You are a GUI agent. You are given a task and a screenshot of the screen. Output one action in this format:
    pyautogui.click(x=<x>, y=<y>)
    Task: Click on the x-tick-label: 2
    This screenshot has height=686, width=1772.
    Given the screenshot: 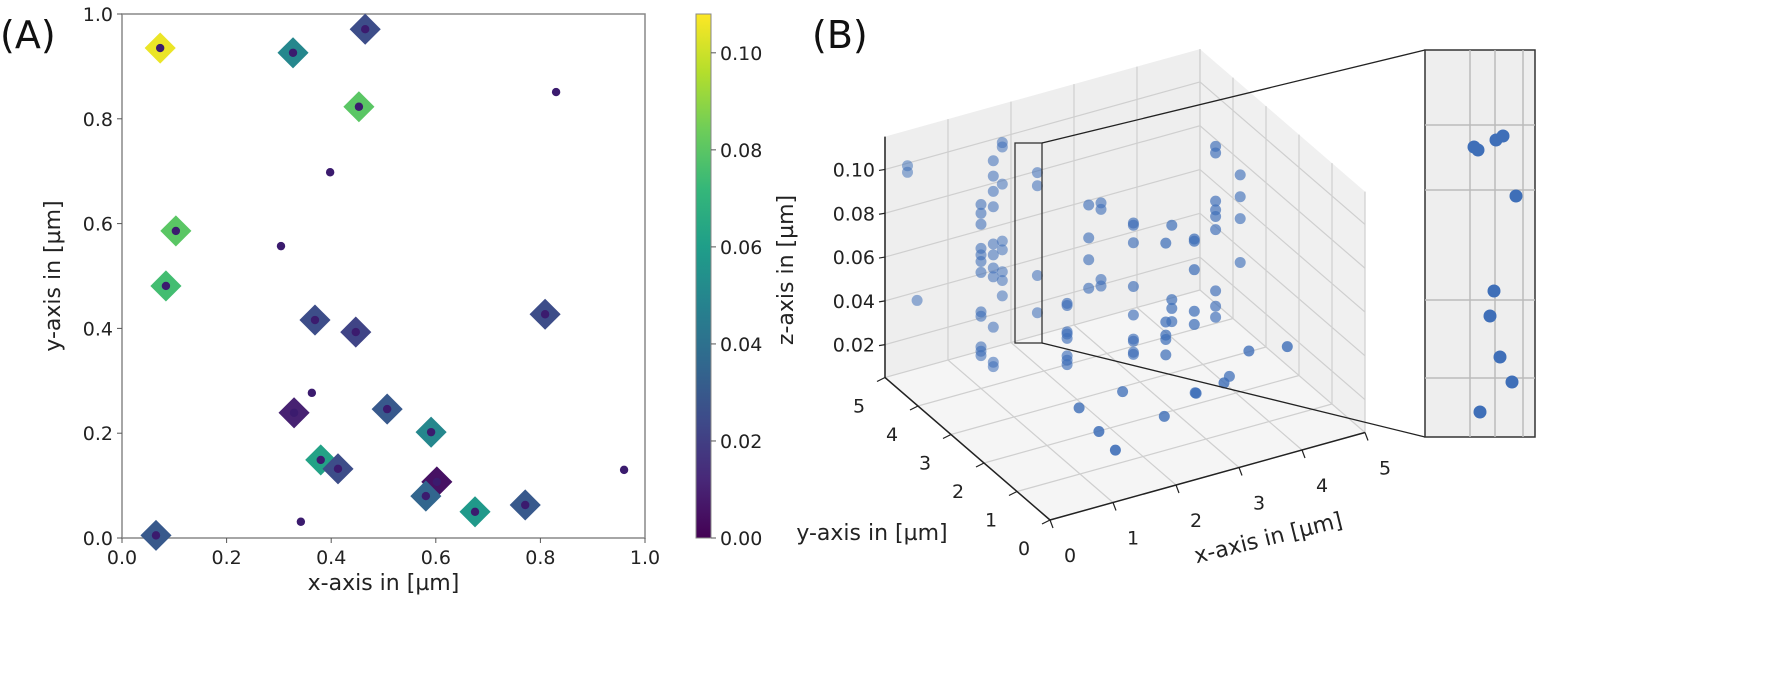 What is the action you would take?
    pyautogui.click(x=1196, y=521)
    